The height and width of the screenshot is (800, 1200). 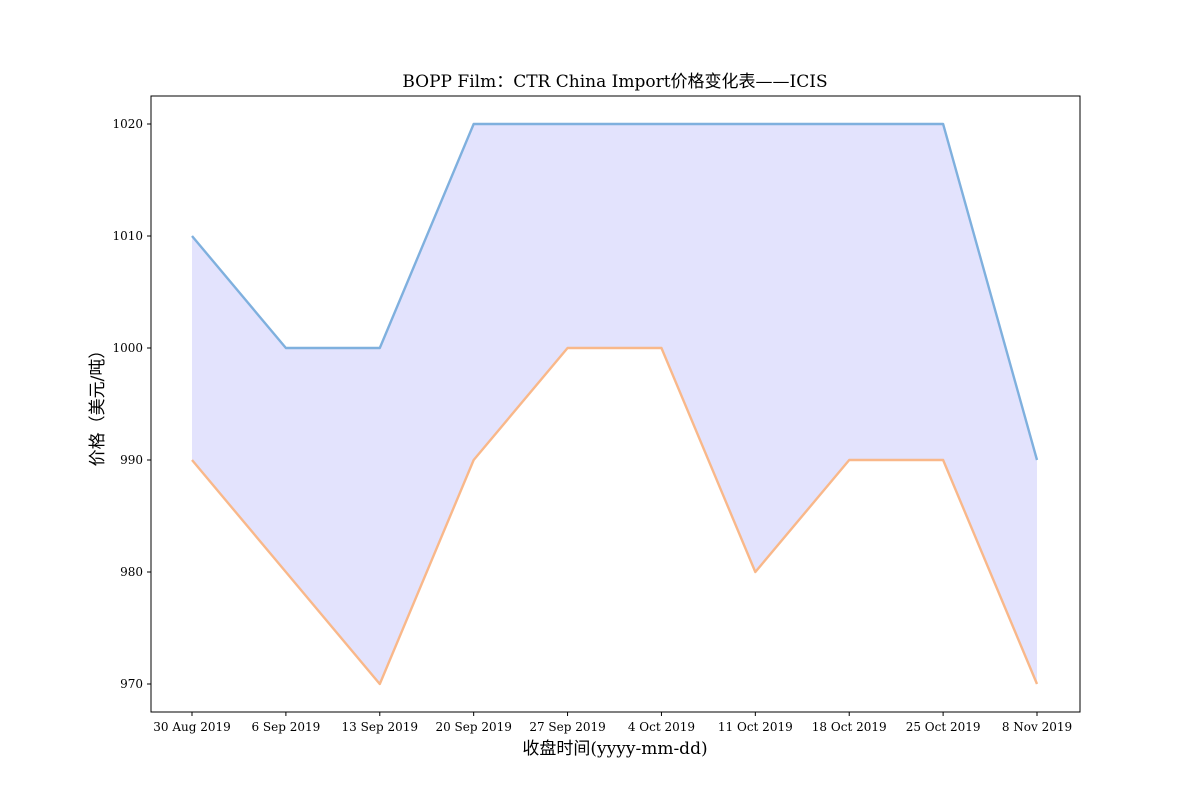 I want to click on y-tick-label: 990, so click(x=131, y=460).